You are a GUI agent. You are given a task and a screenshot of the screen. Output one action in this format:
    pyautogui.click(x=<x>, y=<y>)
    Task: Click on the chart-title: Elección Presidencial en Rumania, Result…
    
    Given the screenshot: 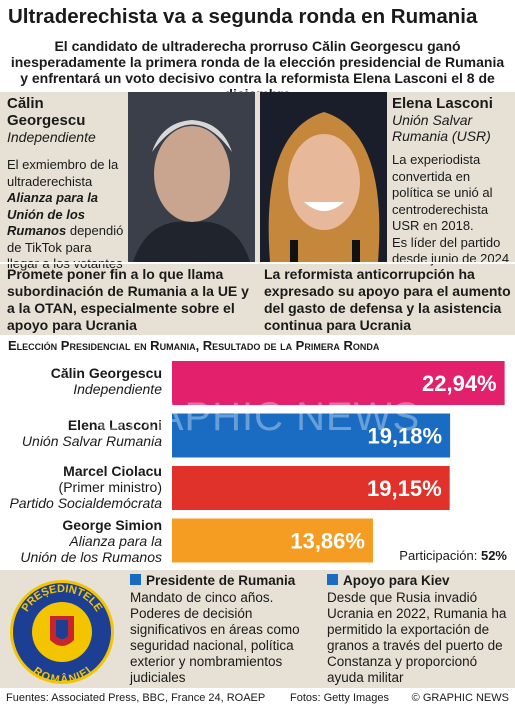 What is the action you would take?
    pyautogui.click(x=194, y=345)
    